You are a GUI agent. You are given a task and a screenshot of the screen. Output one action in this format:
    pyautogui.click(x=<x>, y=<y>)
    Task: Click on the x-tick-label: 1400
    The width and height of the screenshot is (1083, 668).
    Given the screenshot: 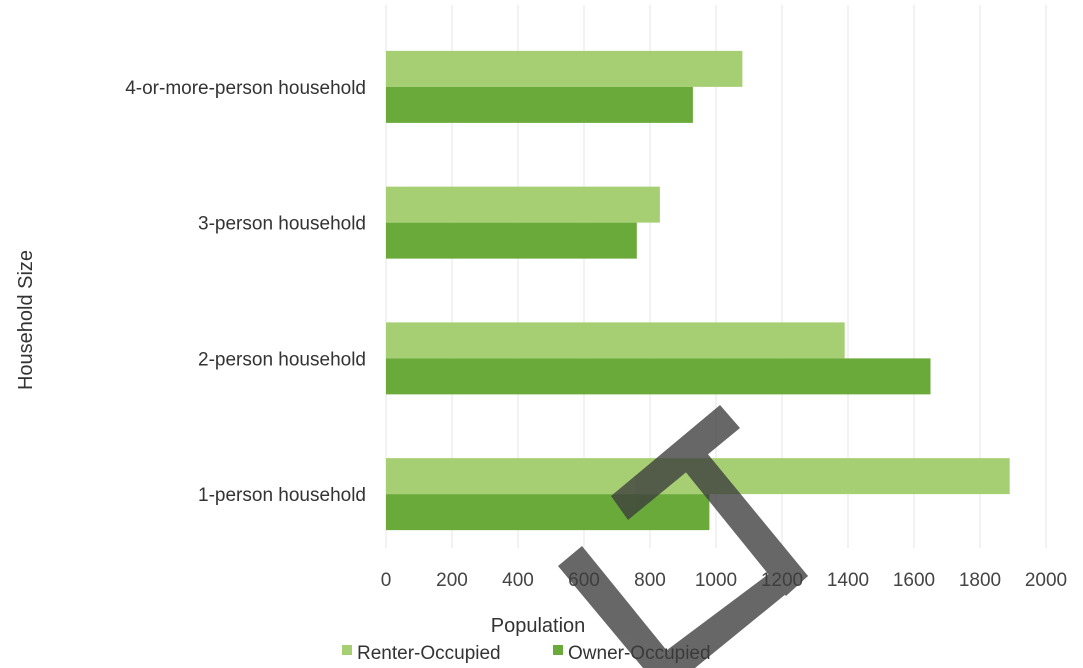 What is the action you would take?
    pyautogui.click(x=848, y=580)
    